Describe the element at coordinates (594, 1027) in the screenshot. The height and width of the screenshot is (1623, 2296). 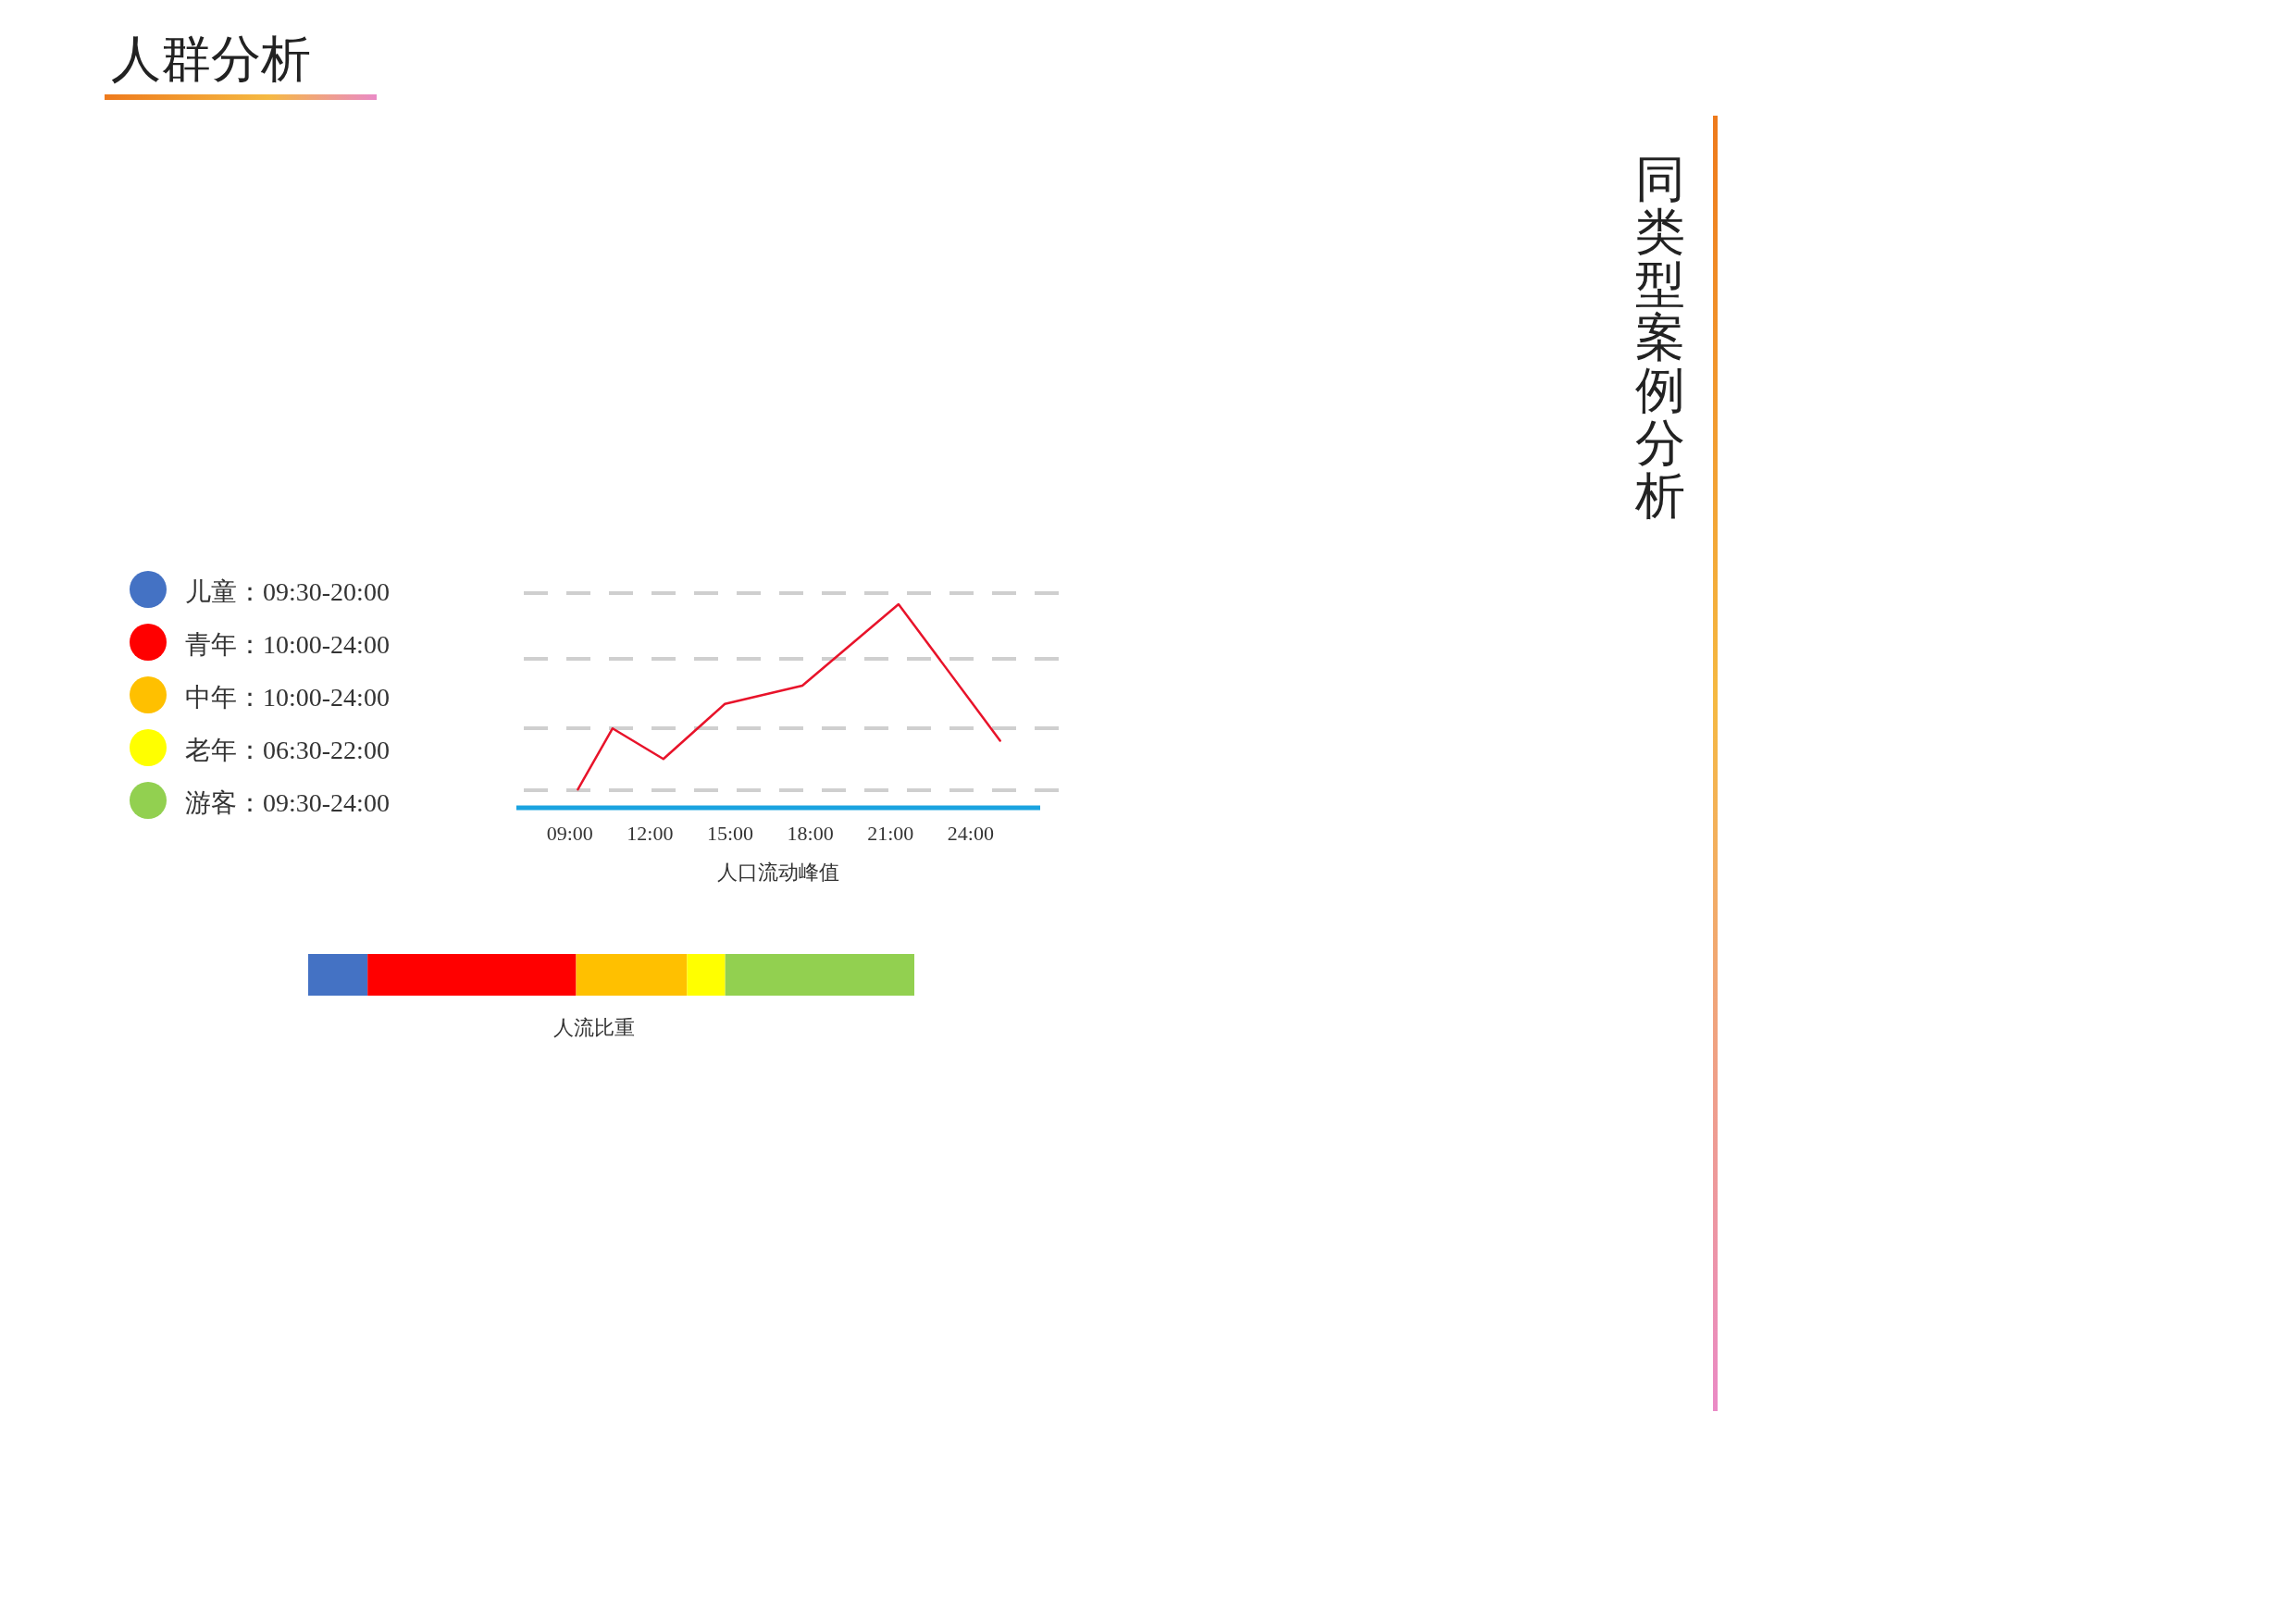
I see `x-axis-title: 人流比重` at that location.